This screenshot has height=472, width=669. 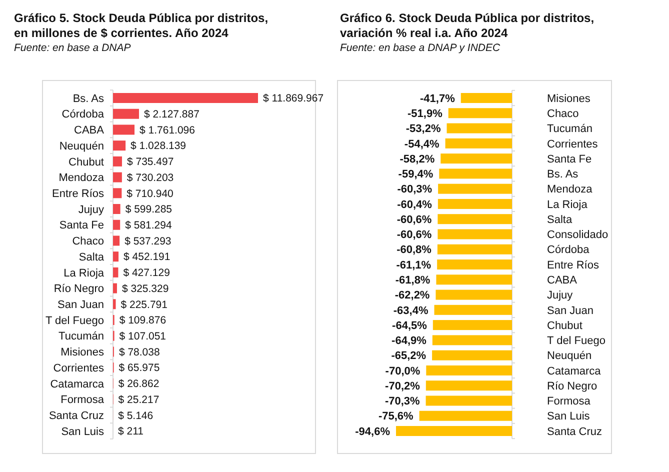 I want to click on data-label: -75,6%, so click(x=396, y=416).